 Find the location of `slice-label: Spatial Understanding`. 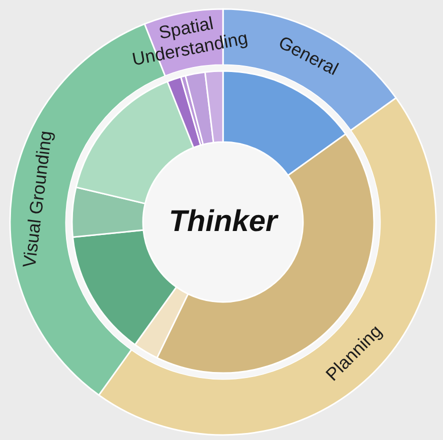

slice-label: Spatial Understanding is located at coordinates (190, 41).